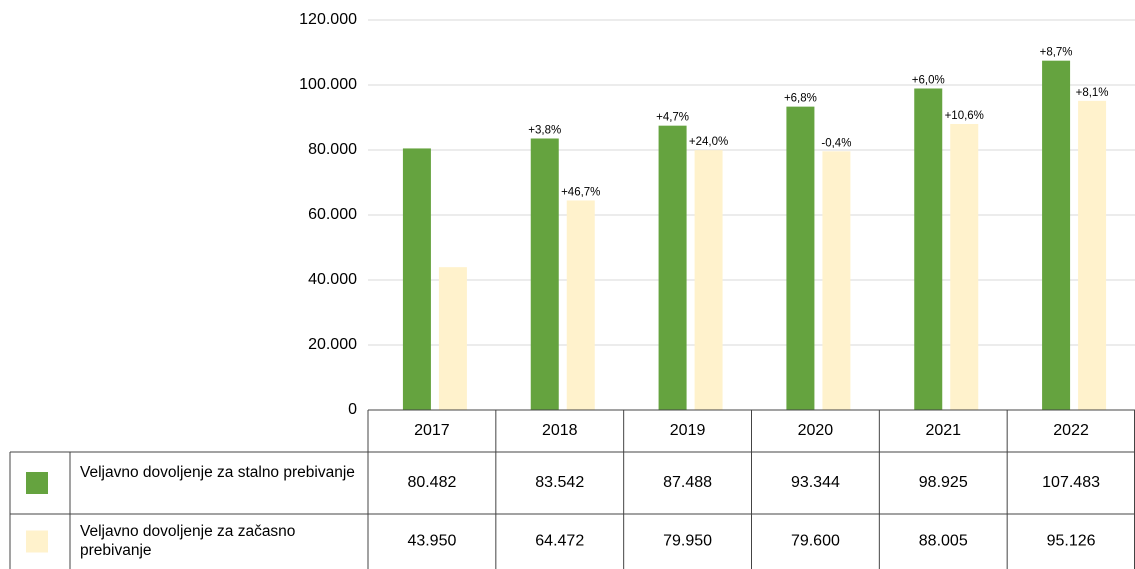 This screenshot has height=569, width=1135. I want to click on x-tick-label: 2018, so click(560, 430).